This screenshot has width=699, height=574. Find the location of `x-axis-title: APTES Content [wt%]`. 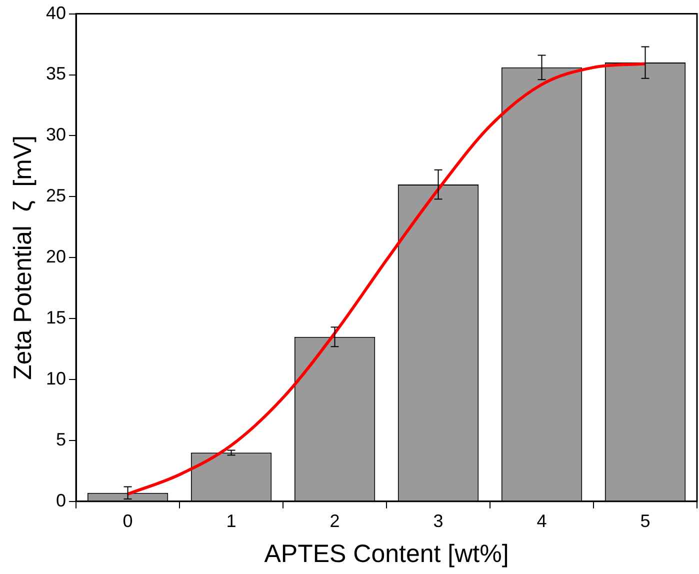

x-axis-title: APTES Content [wt%] is located at coordinates (386, 554).